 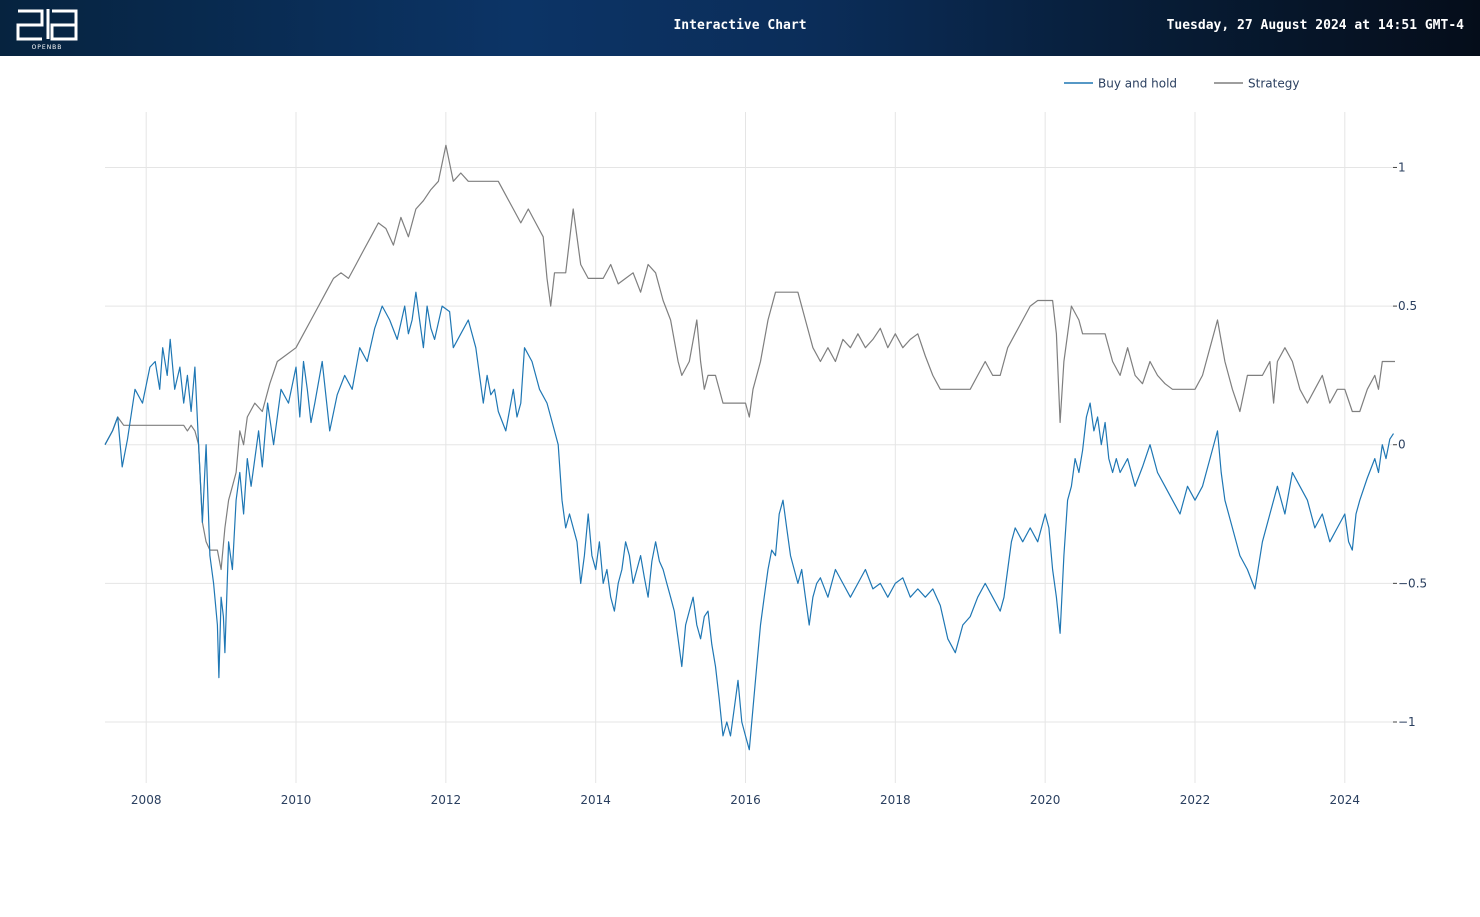 What do you see at coordinates (47, 30) in the screenshot?
I see `openbb-logo-icon: OPENBB` at bounding box center [47, 30].